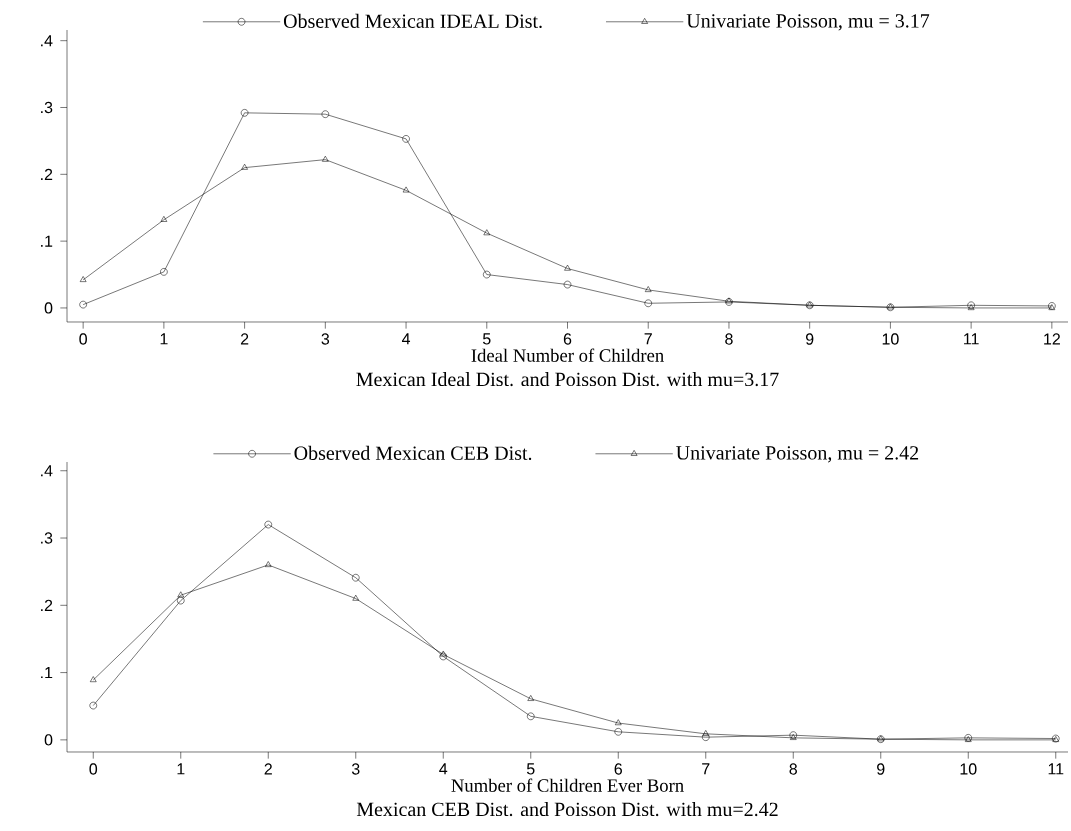 The height and width of the screenshot is (831, 1071). Describe the element at coordinates (567, 379) in the screenshot. I see `text: Mexican Ideal Dist. and Poisson Dist. with mu=3.17` at that location.